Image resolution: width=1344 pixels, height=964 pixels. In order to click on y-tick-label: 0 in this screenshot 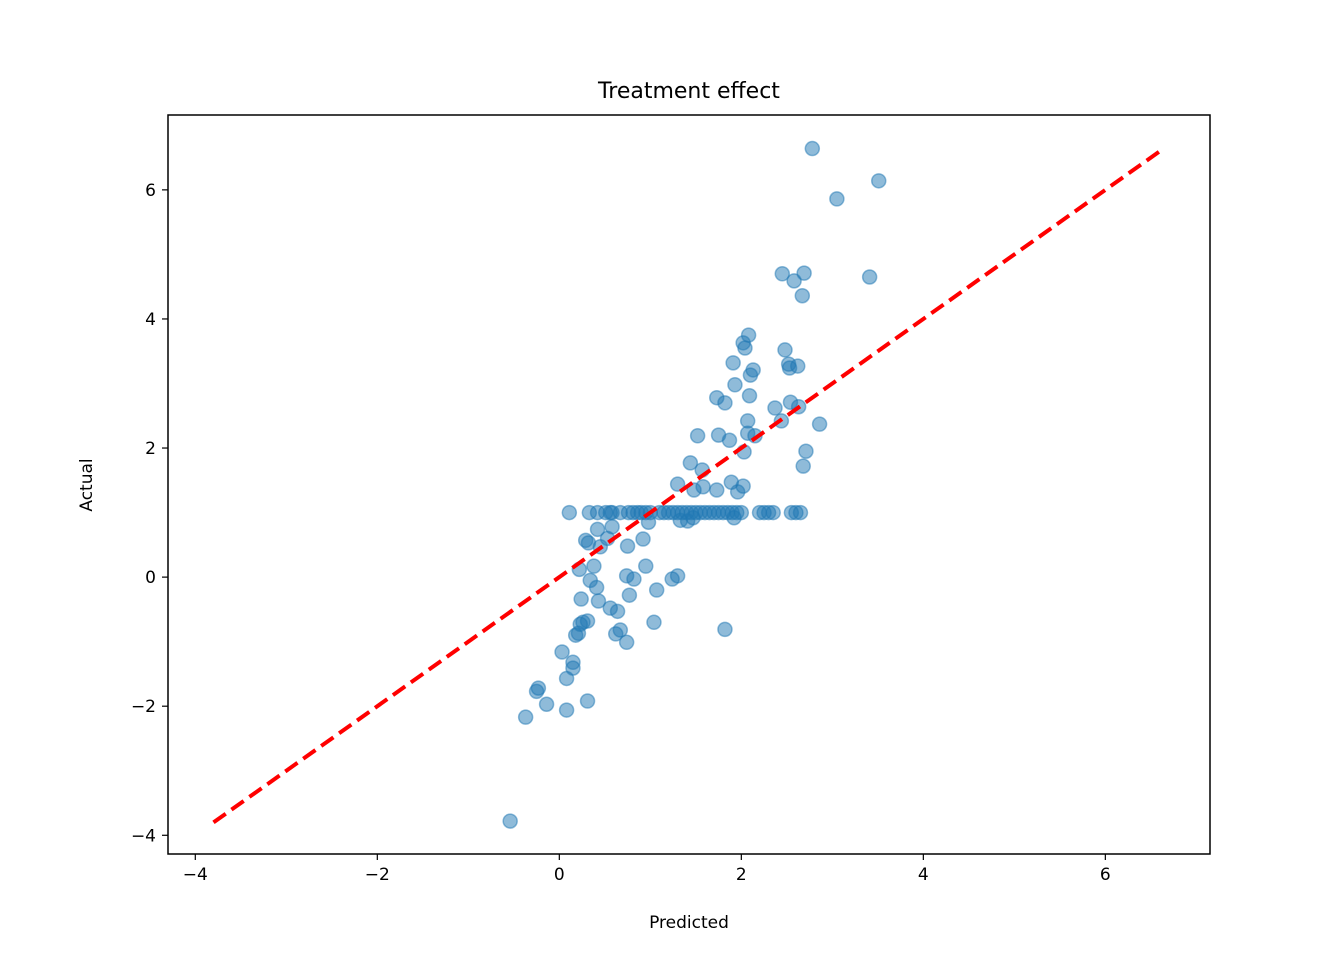, I will do `click(150, 578)`.